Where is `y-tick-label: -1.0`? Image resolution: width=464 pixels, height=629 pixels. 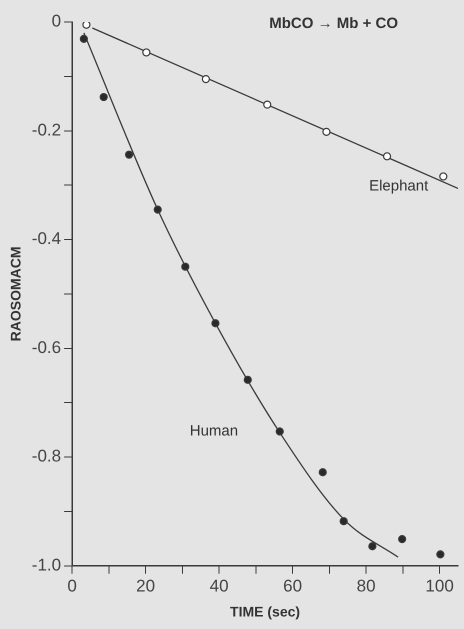
y-tick-label: -1.0 is located at coordinates (47, 564).